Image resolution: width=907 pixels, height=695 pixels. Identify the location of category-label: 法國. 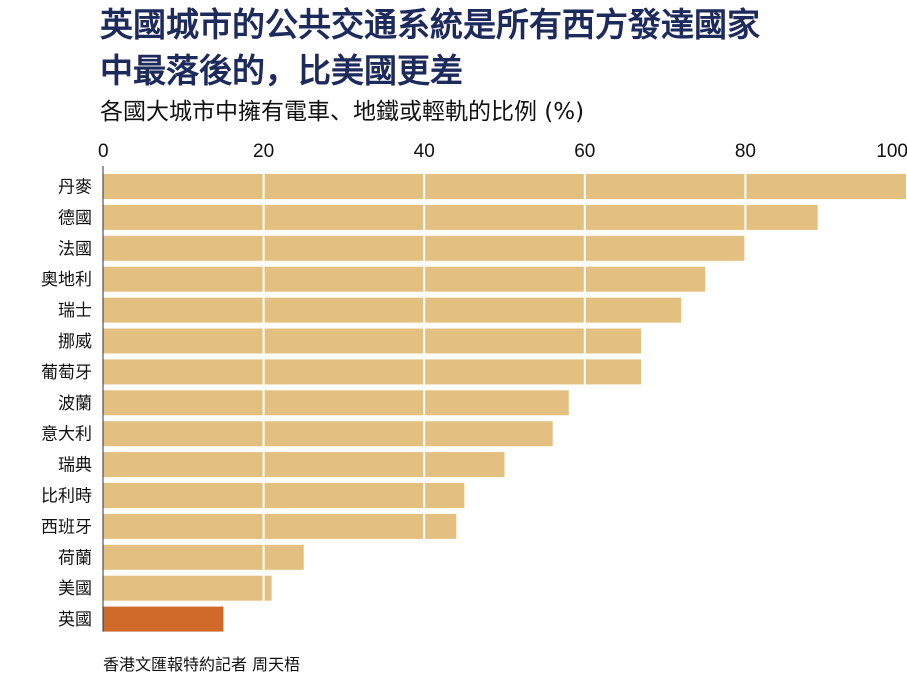
(75, 249).